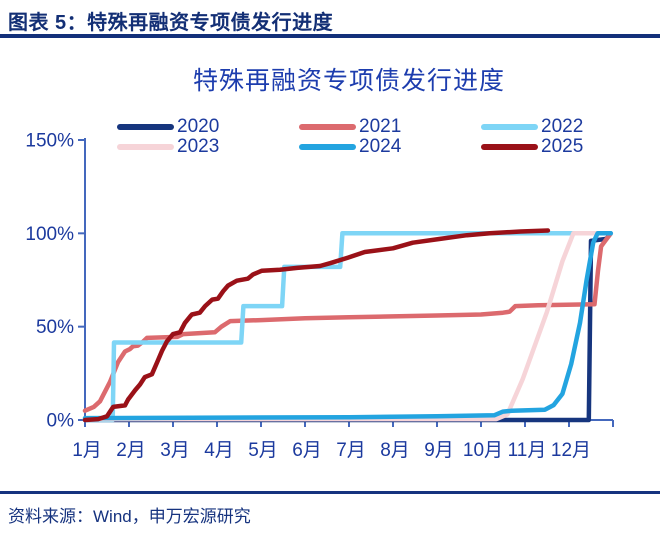 Image resolution: width=660 pixels, height=541 pixels. Describe the element at coordinates (49, 234) in the screenshot. I see `y-tick-label: 100%` at that location.